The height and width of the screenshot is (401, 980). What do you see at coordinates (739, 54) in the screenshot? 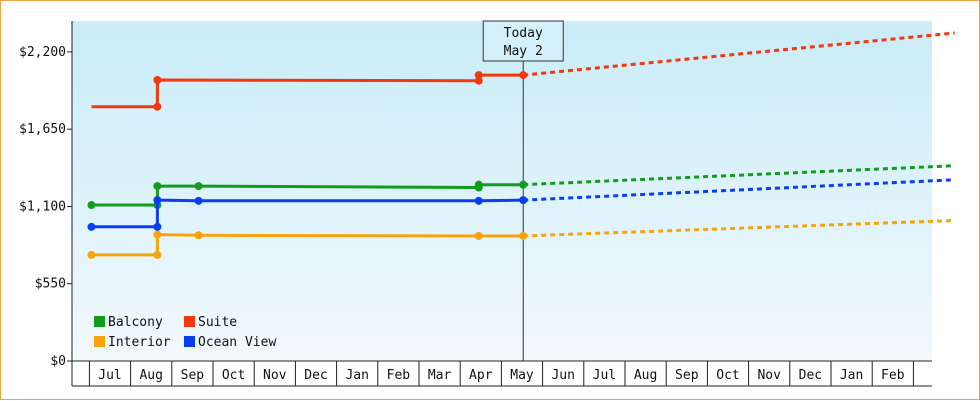
I see `forecast-line-suite` at bounding box center [739, 54].